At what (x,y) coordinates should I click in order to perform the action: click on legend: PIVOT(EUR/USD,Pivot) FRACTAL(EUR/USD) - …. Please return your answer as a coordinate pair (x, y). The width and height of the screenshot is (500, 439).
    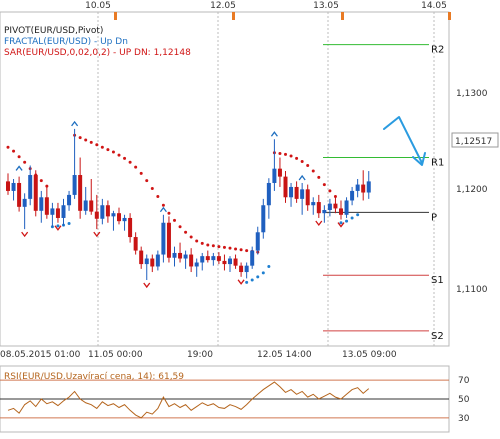
    Looking at the image, I should click on (97, 42).